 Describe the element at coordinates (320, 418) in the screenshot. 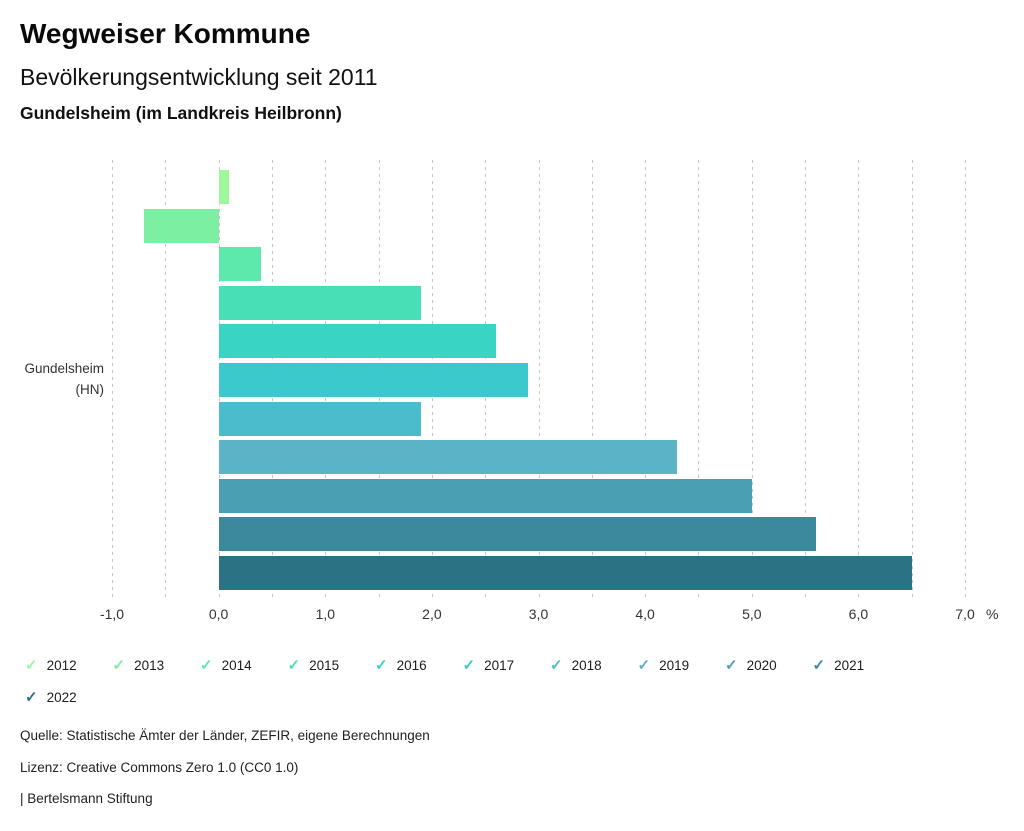

I see `bar-2018` at that location.